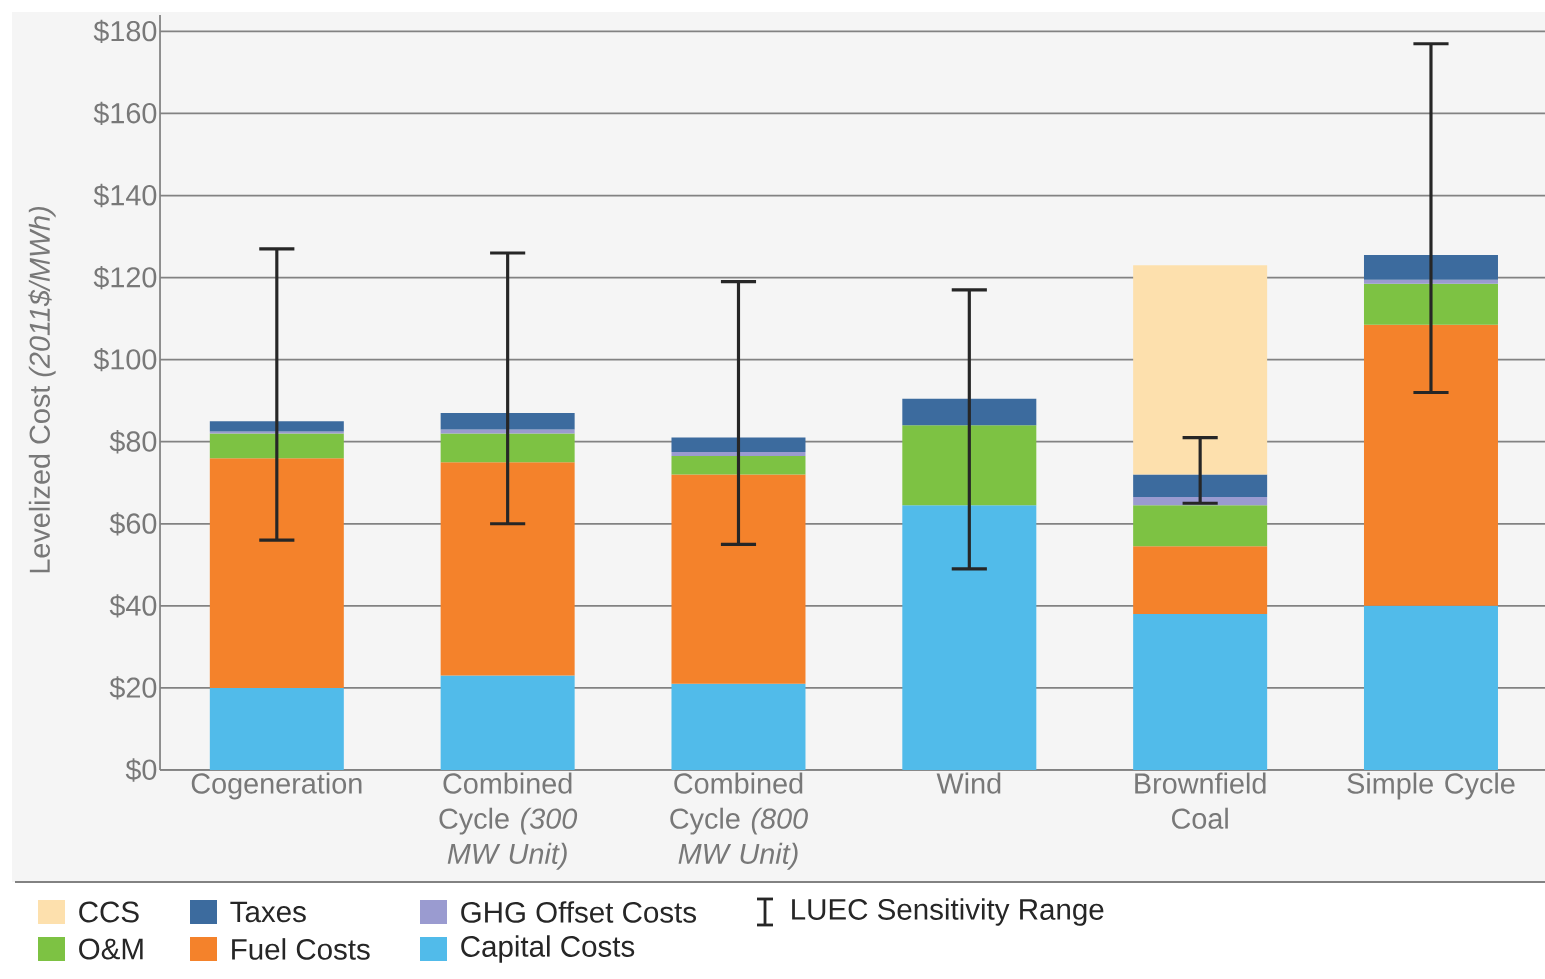 This screenshot has height=979, width=1545. What do you see at coordinates (948, 912) in the screenshot?
I see `text: LUEC Sensitivity Range` at bounding box center [948, 912].